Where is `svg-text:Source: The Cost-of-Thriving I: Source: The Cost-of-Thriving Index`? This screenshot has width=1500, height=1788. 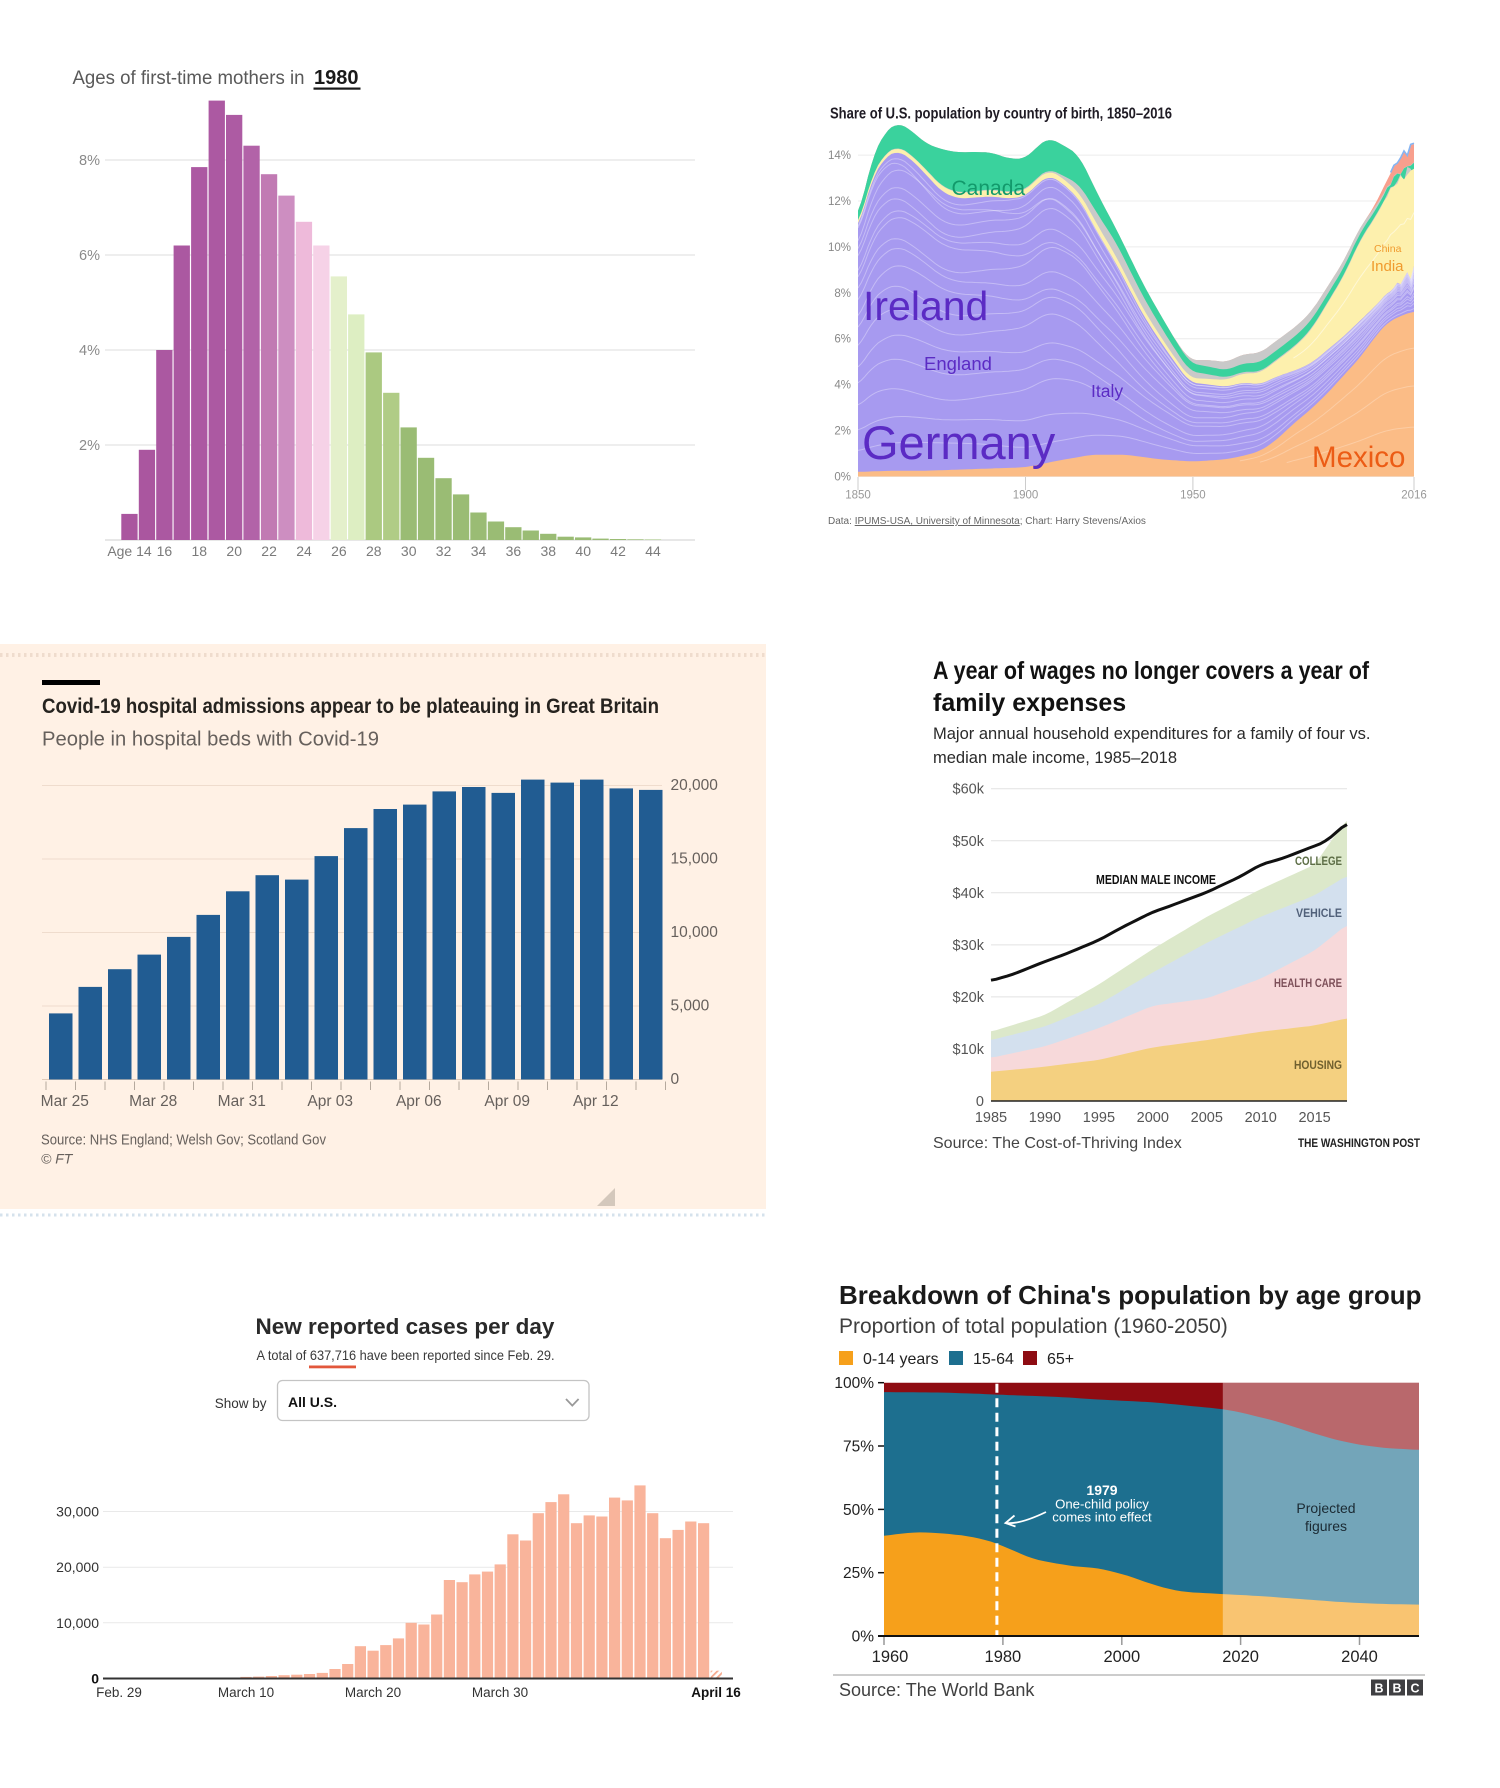
svg-text:Source: The Cost-of-Thriving I: Source: The Cost-of-Thriving Index is located at coordinates (1057, 1143).